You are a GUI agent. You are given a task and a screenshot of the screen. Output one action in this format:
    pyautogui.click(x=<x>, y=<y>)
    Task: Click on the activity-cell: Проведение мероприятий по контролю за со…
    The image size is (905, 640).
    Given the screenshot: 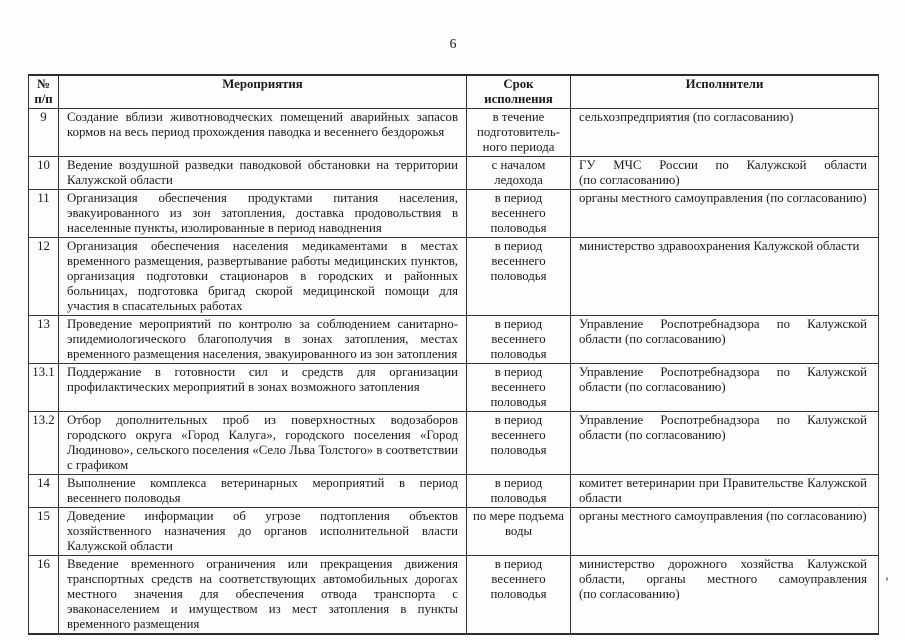 What is the action you would take?
    pyautogui.click(x=262, y=339)
    